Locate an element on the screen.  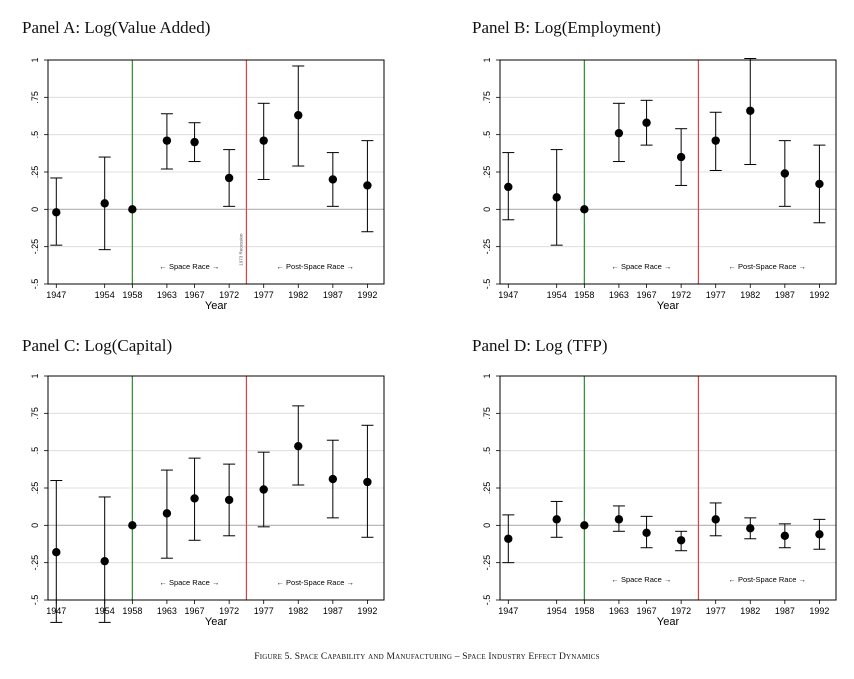
x-tick-label-1987: 1987 is located at coordinates (785, 611).